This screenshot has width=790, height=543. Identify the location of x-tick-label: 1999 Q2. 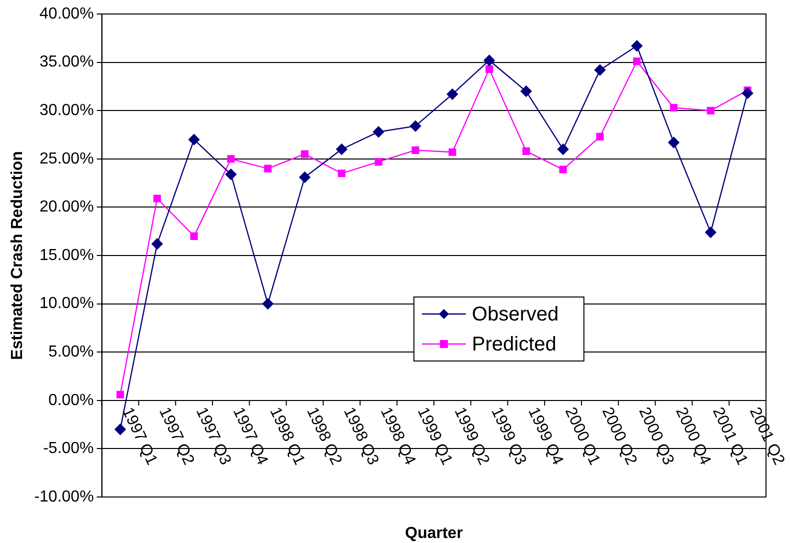
(471, 436).